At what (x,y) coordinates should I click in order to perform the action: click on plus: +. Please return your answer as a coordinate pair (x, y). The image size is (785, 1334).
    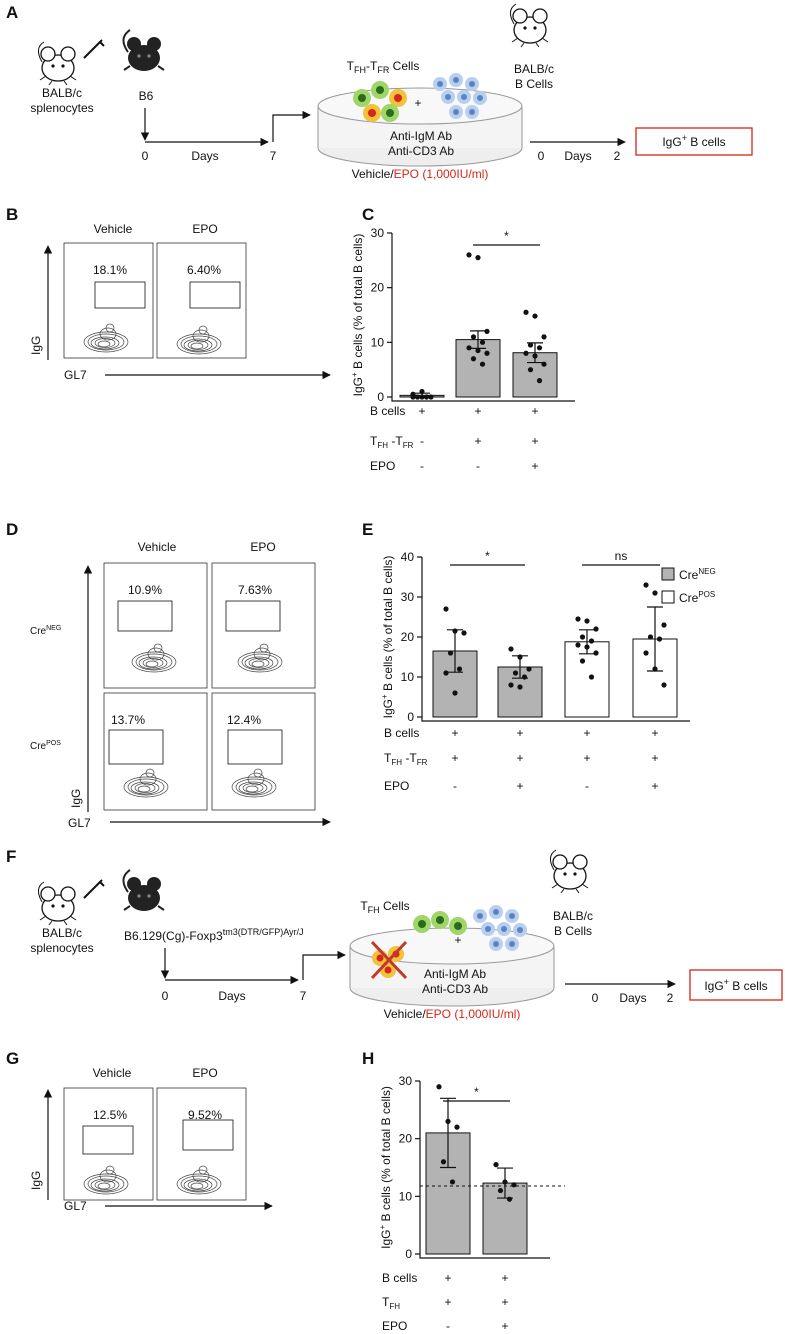
    Looking at the image, I should click on (457, 940).